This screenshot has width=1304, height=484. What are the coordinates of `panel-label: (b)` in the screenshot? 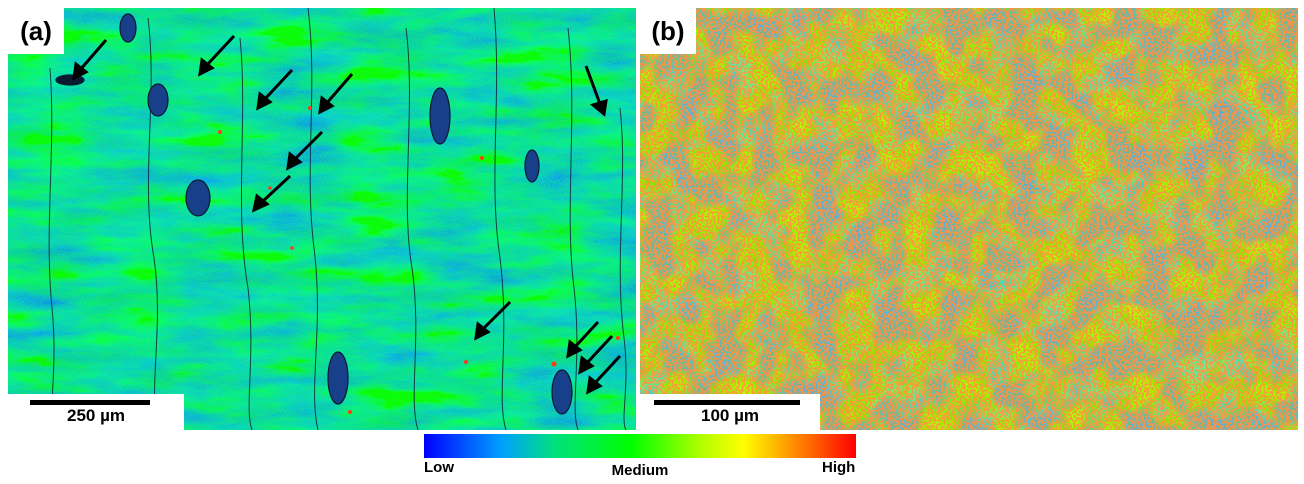 It's located at (668, 31).